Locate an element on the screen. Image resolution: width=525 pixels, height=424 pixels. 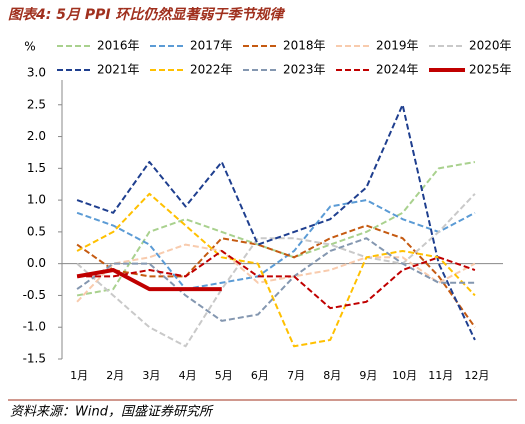
legend-label: 2022年 is located at coordinates (211, 70).